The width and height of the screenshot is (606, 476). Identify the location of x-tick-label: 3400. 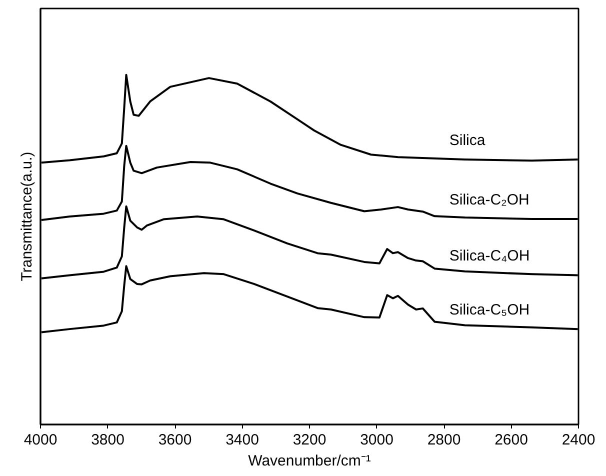
(242, 440).